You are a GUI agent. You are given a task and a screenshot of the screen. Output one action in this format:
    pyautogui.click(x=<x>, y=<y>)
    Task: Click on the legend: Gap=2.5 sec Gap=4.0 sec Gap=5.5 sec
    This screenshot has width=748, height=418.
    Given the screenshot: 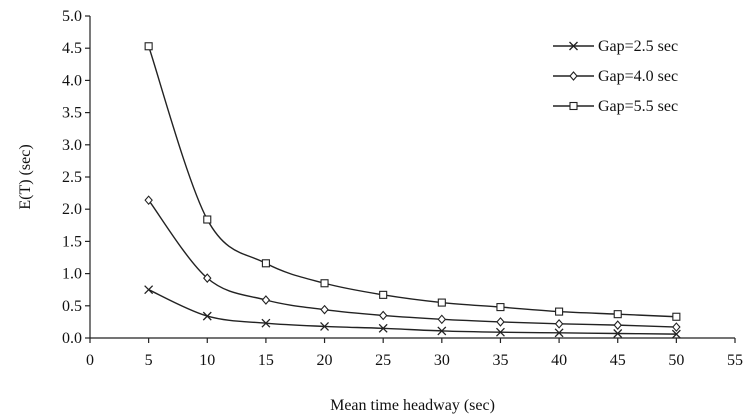 What is the action you would take?
    pyautogui.click(x=615, y=76)
    